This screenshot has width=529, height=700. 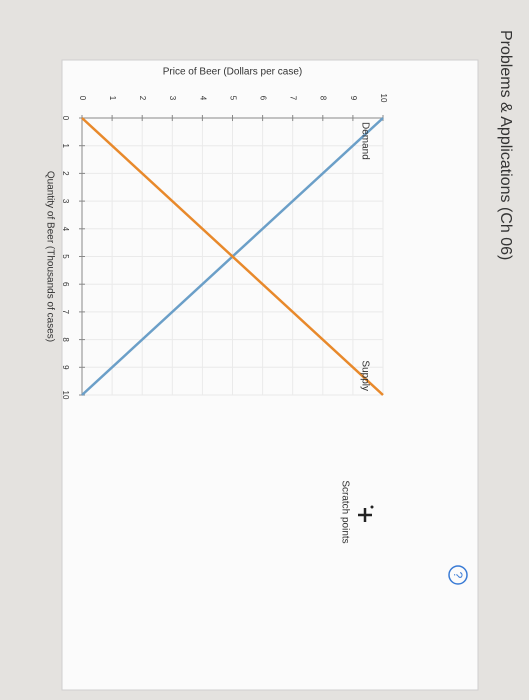 What do you see at coordinates (364, 375) in the screenshot?
I see `series-label: Supply` at bounding box center [364, 375].